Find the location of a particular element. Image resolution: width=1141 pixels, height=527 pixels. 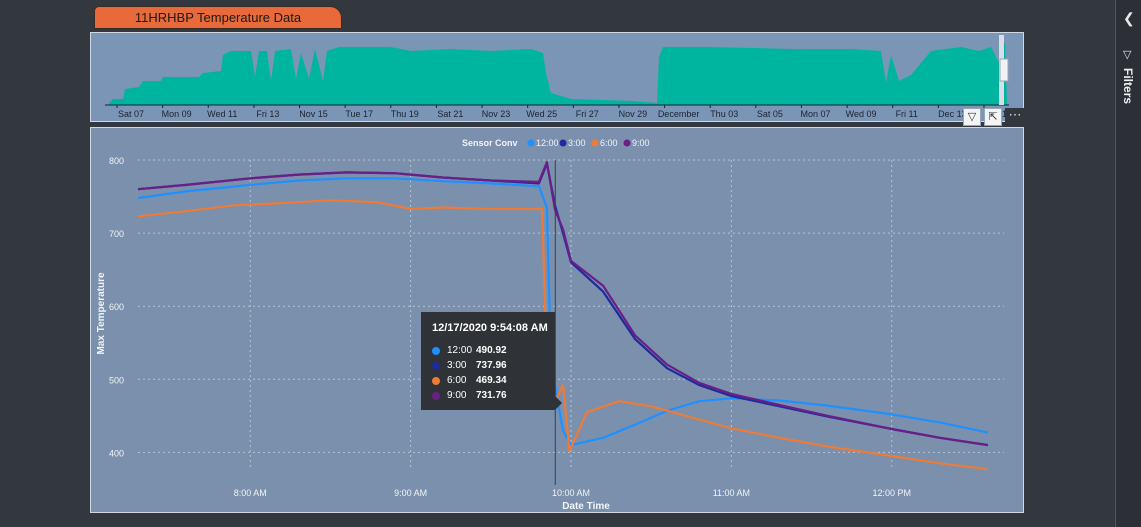

filters-pane: ❮ ▽ Filters is located at coordinates (1128, 263).